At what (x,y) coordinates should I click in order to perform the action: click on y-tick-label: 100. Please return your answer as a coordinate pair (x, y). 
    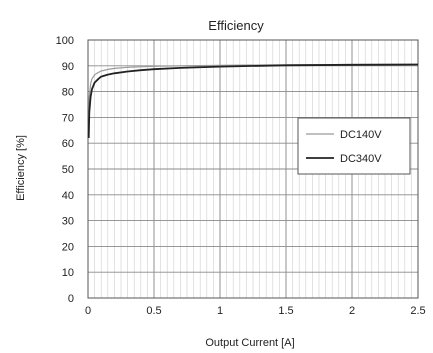
    Looking at the image, I should click on (65, 41).